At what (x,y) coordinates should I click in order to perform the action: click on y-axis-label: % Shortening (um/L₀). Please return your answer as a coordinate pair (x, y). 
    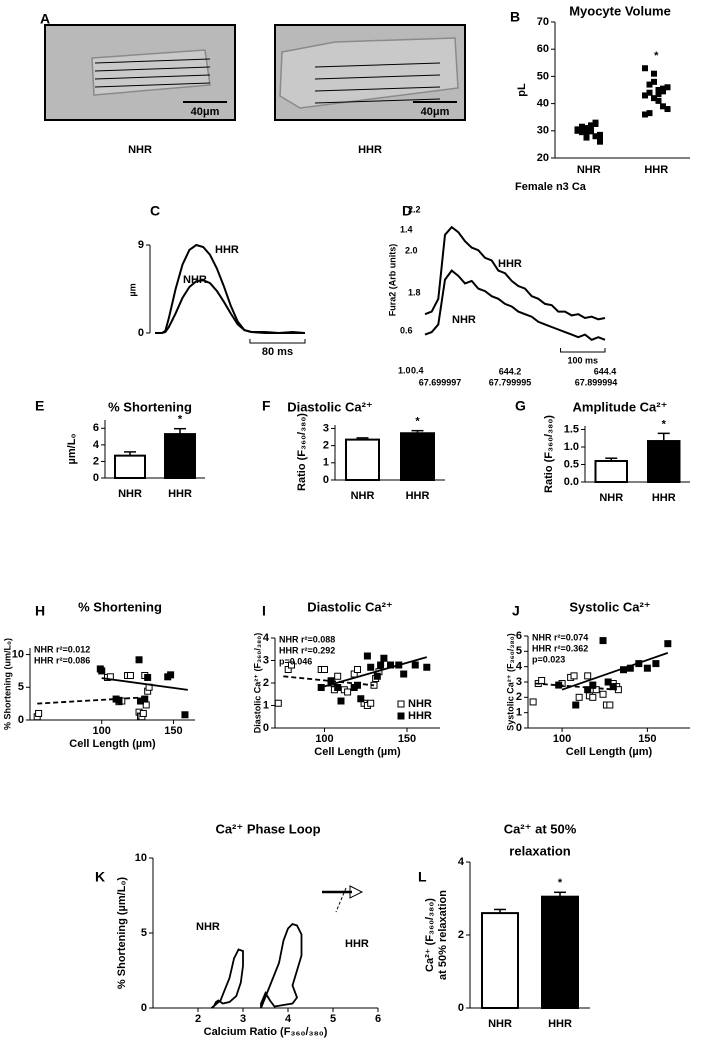
    Looking at the image, I should click on (7, 684).